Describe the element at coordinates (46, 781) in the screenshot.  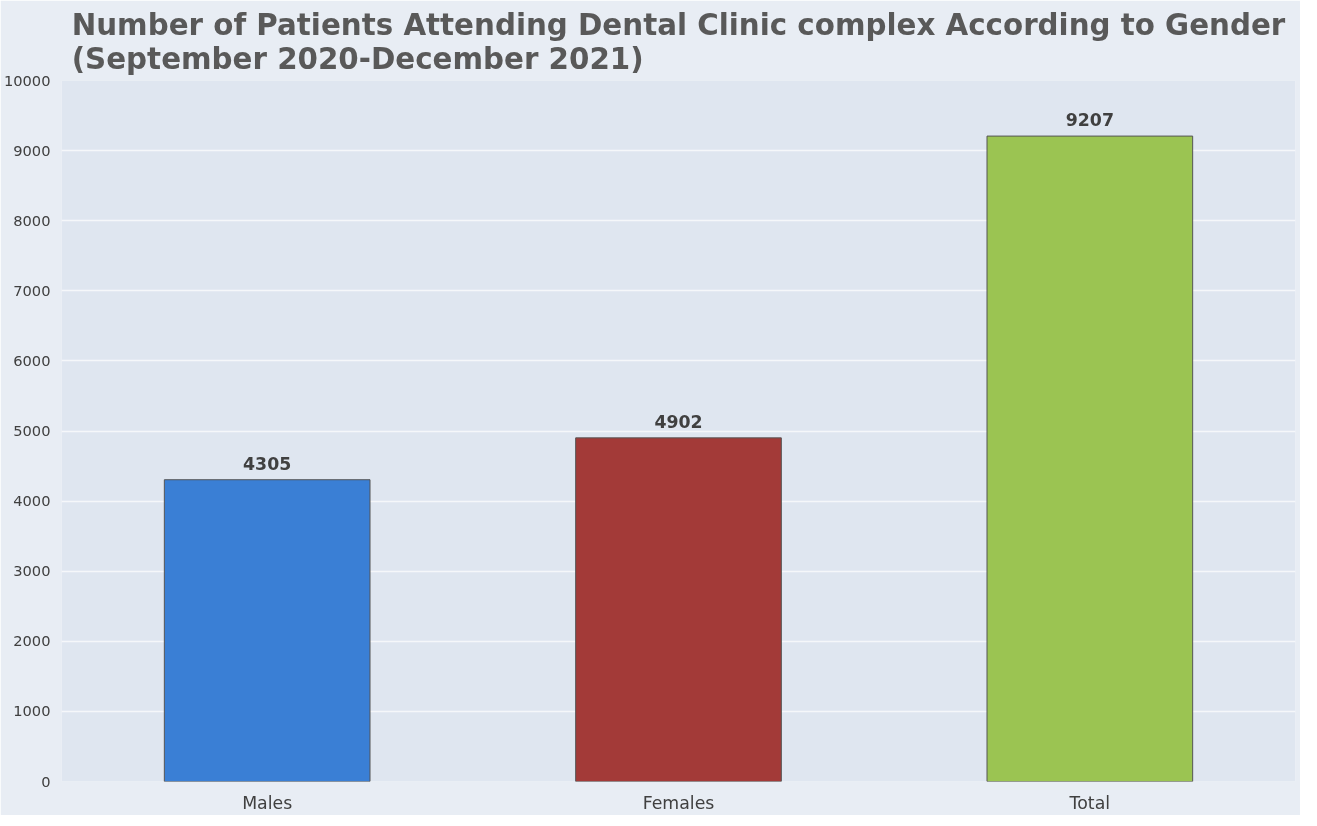
I see `y-tick-label: 0` at that location.